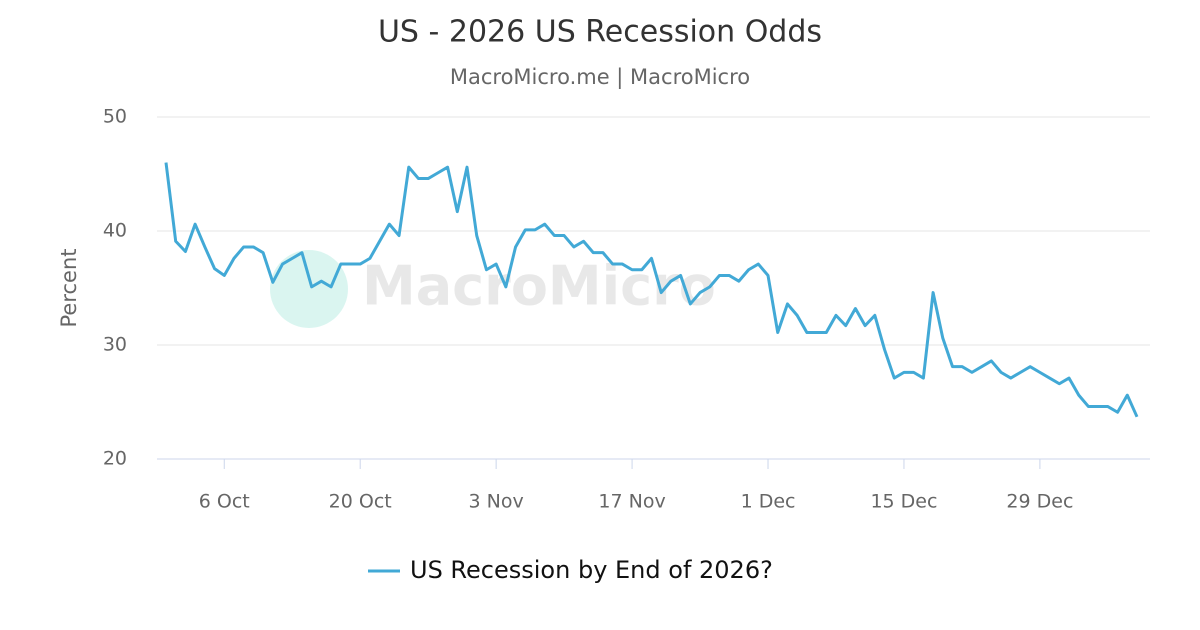 This screenshot has height=630, width=1200. What do you see at coordinates (903, 502) in the screenshot?
I see `x-tick-label: 15 Dec` at bounding box center [903, 502].